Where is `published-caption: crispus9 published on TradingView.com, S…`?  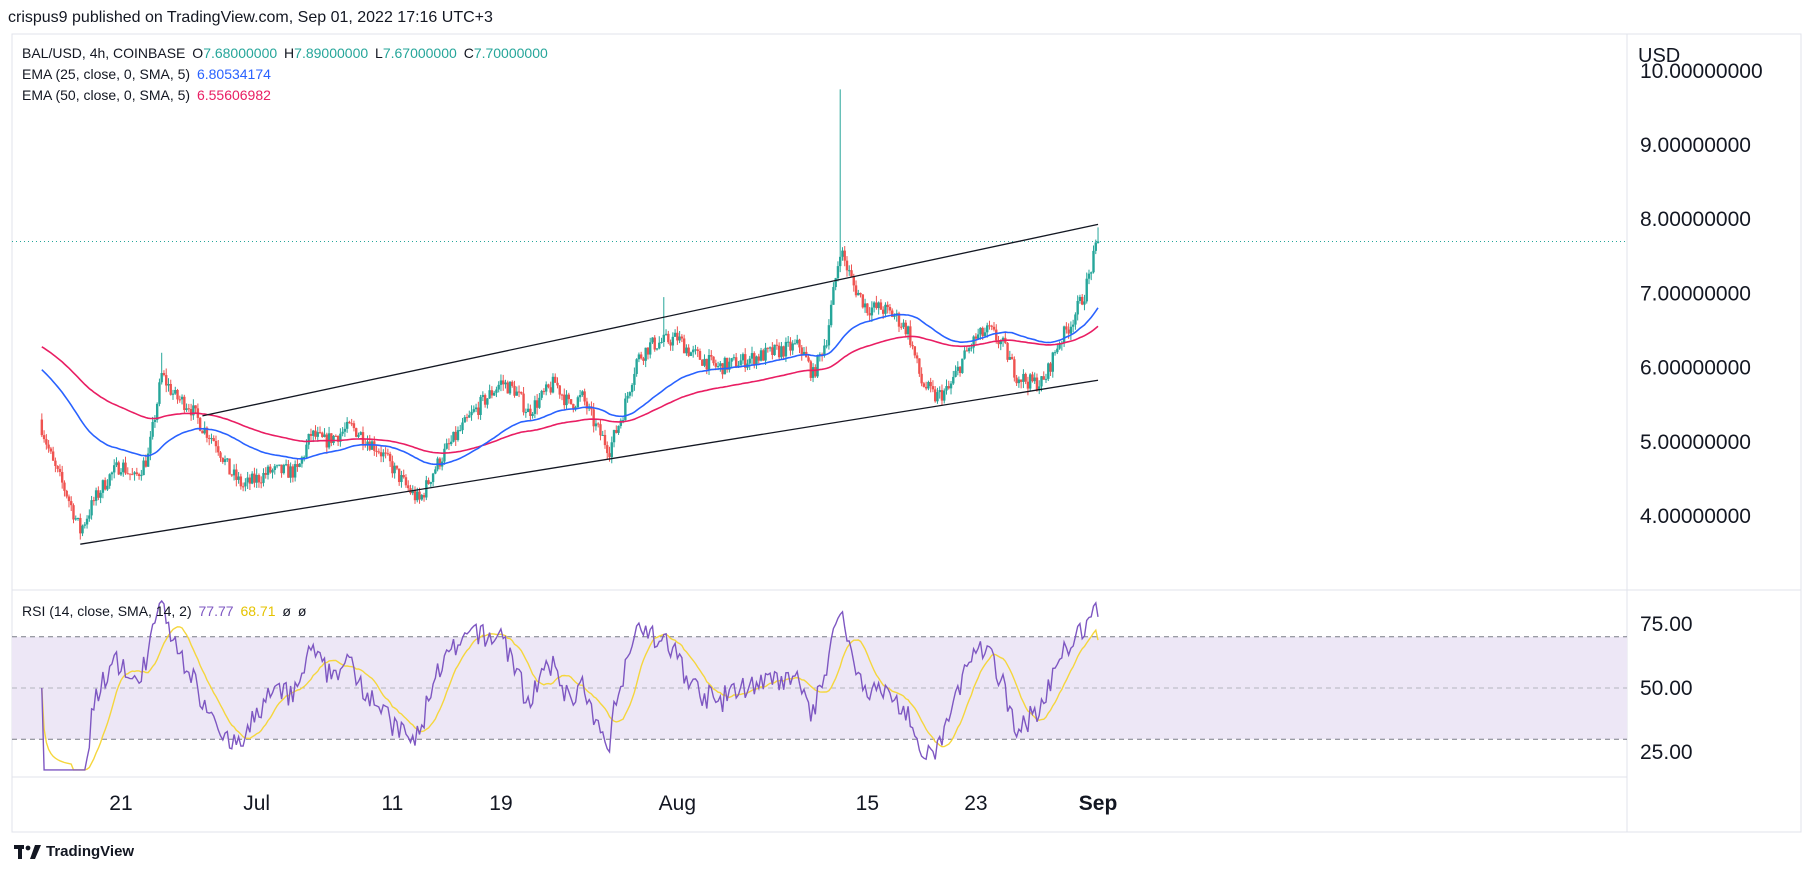 published-caption: crispus9 published on TradingView.com, S… is located at coordinates (250, 17).